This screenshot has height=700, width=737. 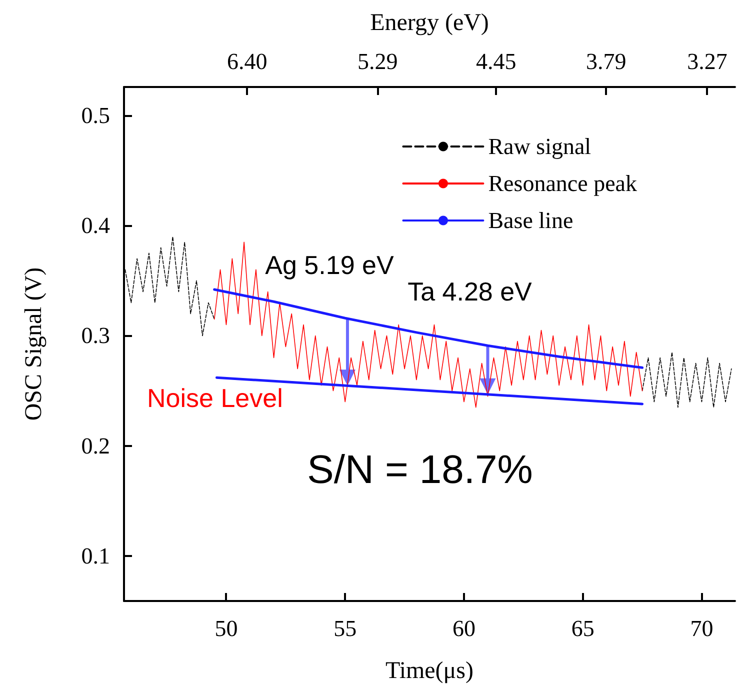 What do you see at coordinates (470, 291) in the screenshot?
I see `annotation: Ta 4.28 eV` at bounding box center [470, 291].